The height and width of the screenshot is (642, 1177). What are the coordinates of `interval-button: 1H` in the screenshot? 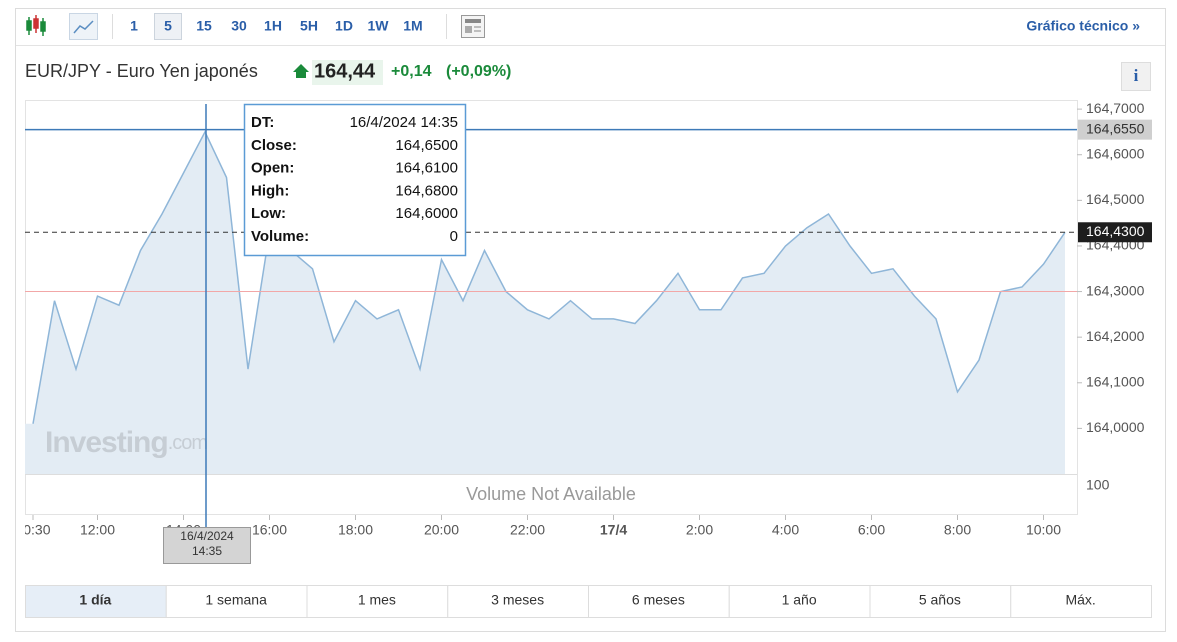 It's located at (273, 26).